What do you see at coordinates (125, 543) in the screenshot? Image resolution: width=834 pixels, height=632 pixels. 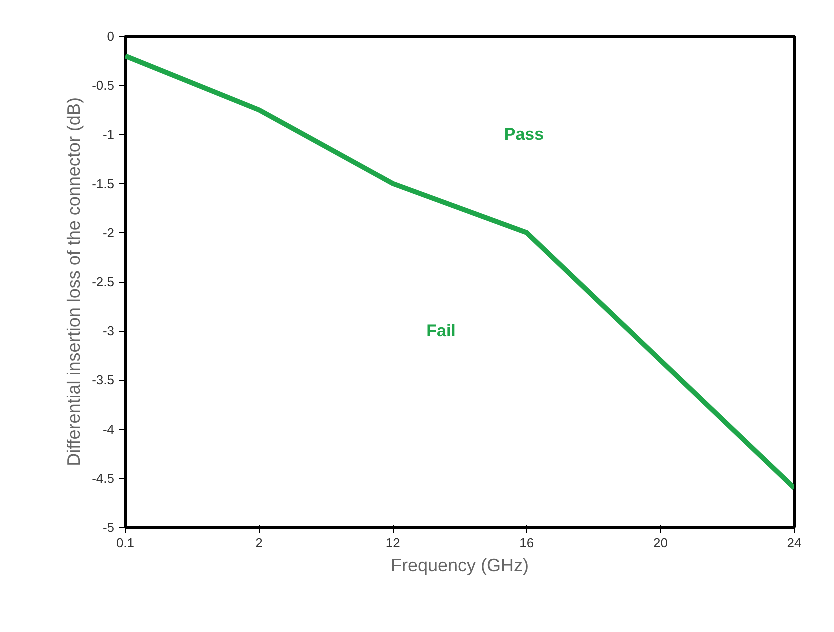 I see `x-tick-label: 0.1` at bounding box center [125, 543].